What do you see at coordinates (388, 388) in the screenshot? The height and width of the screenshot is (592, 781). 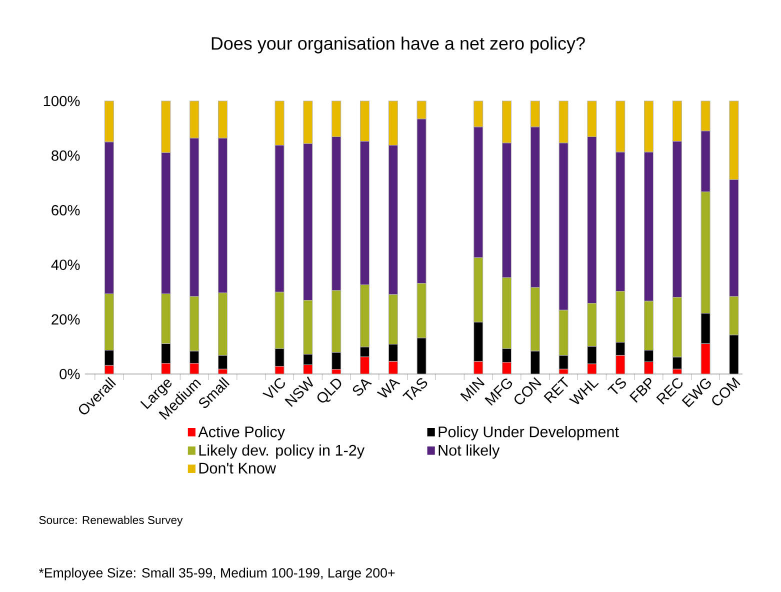 I see `x-tick-label: WA` at bounding box center [388, 388].